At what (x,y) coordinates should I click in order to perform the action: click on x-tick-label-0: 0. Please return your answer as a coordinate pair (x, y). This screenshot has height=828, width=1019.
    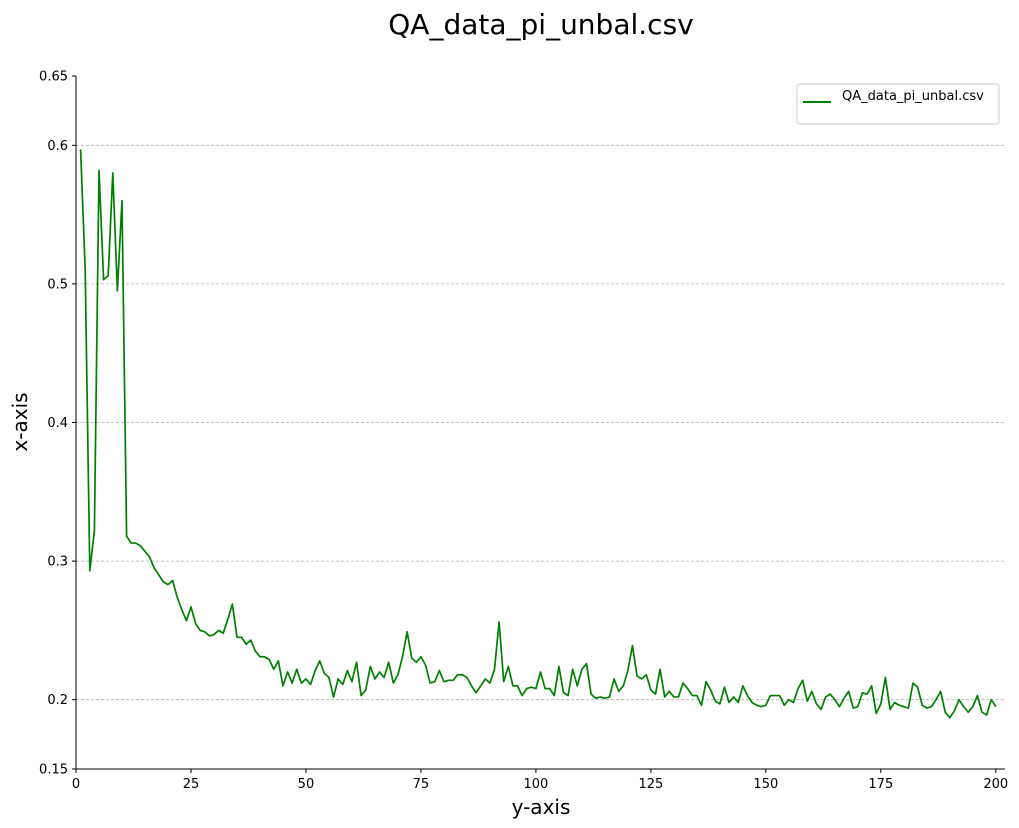
    Looking at the image, I should click on (76, 784).